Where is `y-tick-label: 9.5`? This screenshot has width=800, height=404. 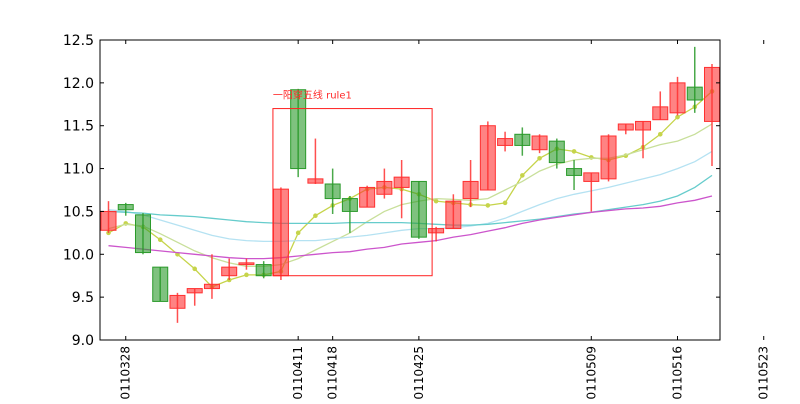
y-tick-label: 9.5 is located at coordinates (83, 298).